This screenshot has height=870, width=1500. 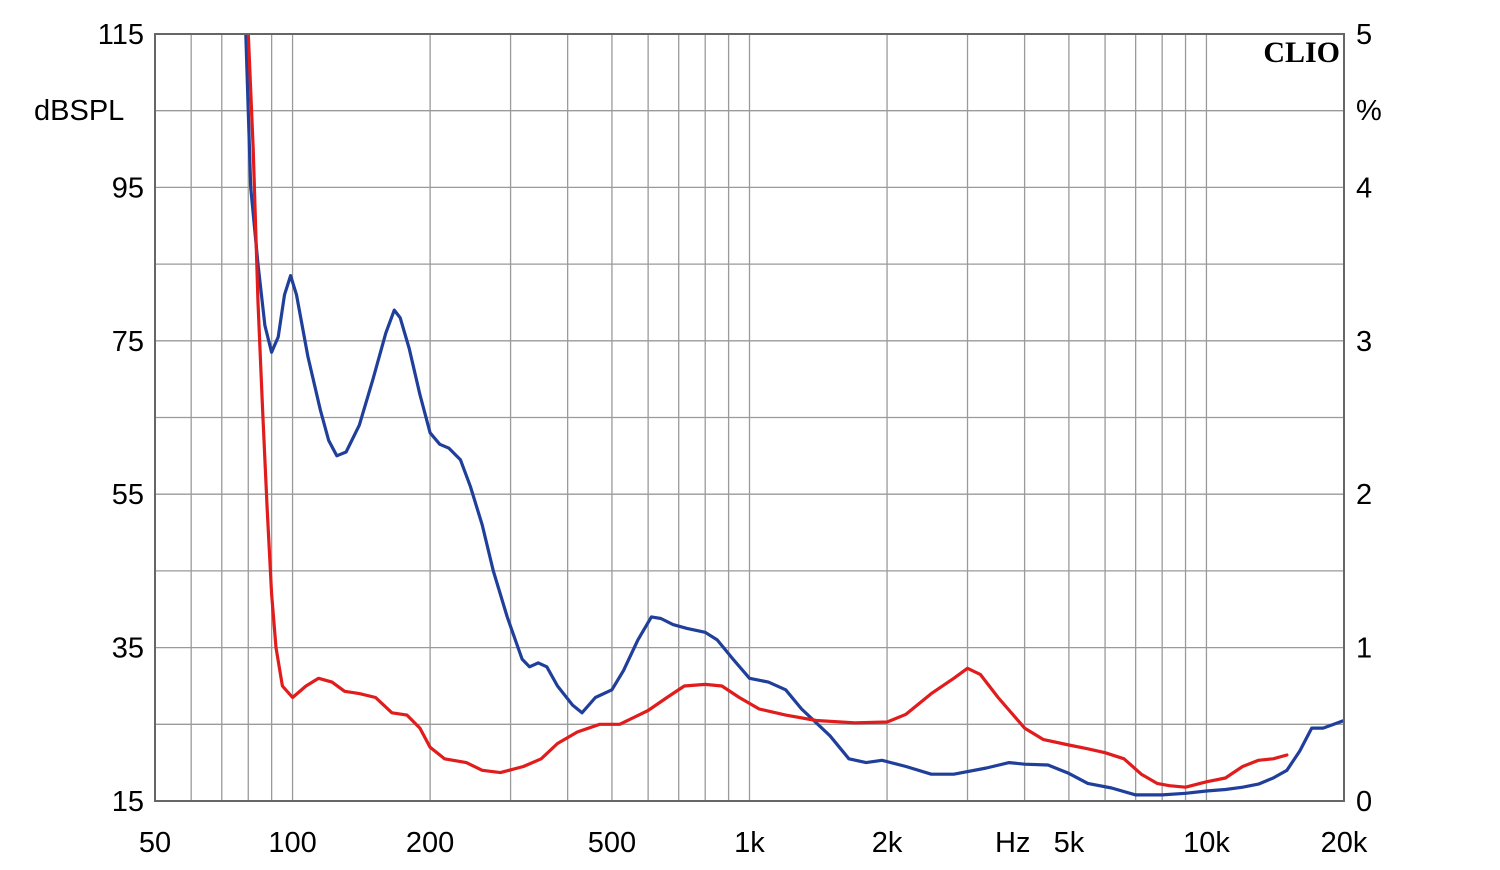 What do you see at coordinates (1364, 495) in the screenshot?
I see `y-right-tick-label: 2` at bounding box center [1364, 495].